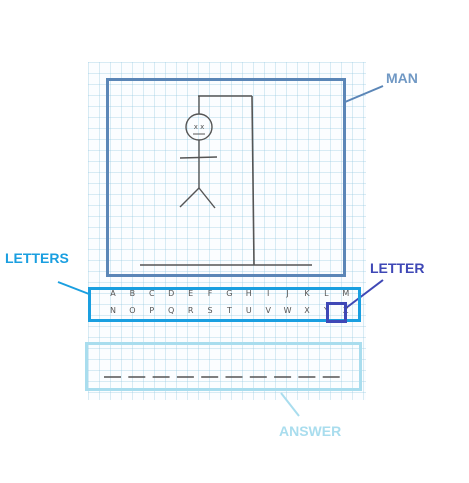  I want to click on letter-key-o: O, so click(132, 310).